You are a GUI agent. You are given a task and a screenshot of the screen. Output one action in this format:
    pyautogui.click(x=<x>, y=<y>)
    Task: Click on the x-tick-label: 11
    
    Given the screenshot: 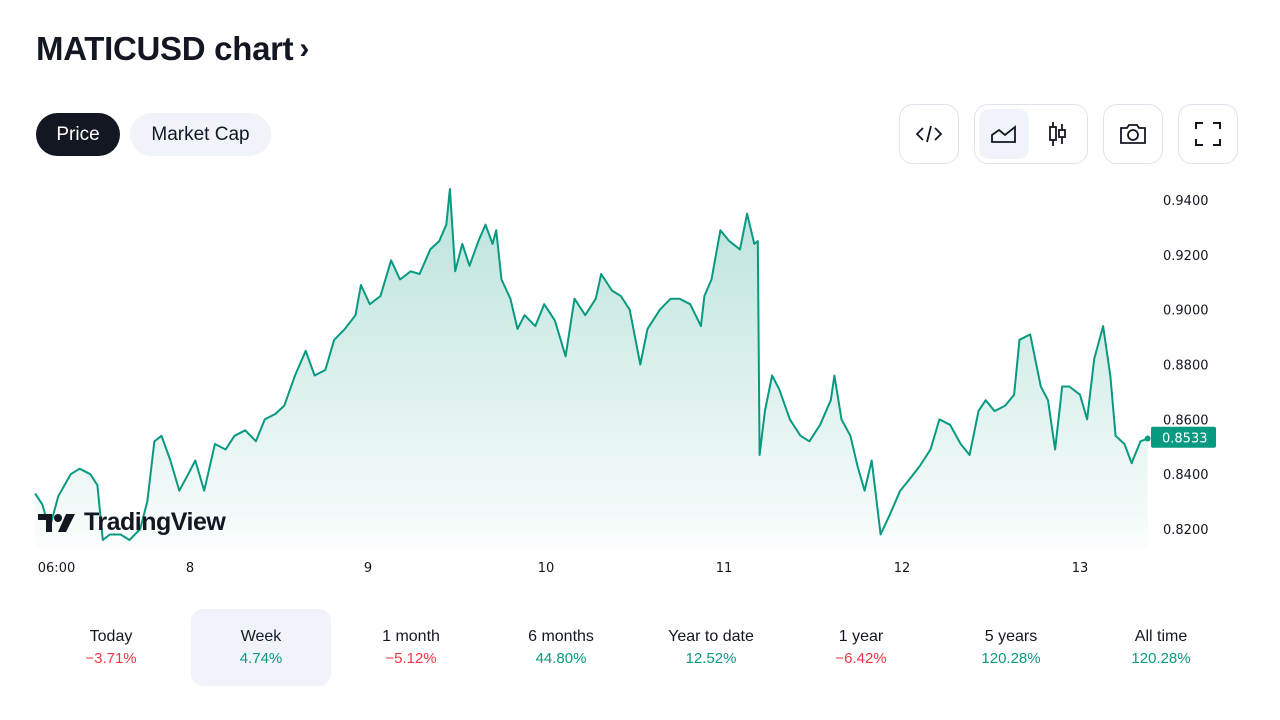 What is the action you would take?
    pyautogui.click(x=724, y=568)
    